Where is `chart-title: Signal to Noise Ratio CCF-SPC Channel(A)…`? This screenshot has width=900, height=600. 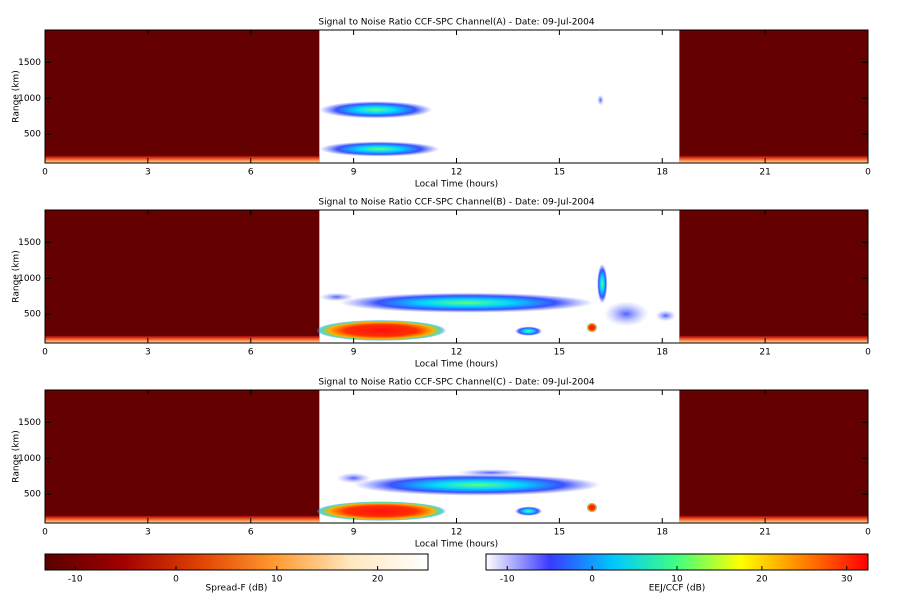 chart-title: Signal to Noise Ratio CCF-SPC Channel(A)… is located at coordinates (456, 23).